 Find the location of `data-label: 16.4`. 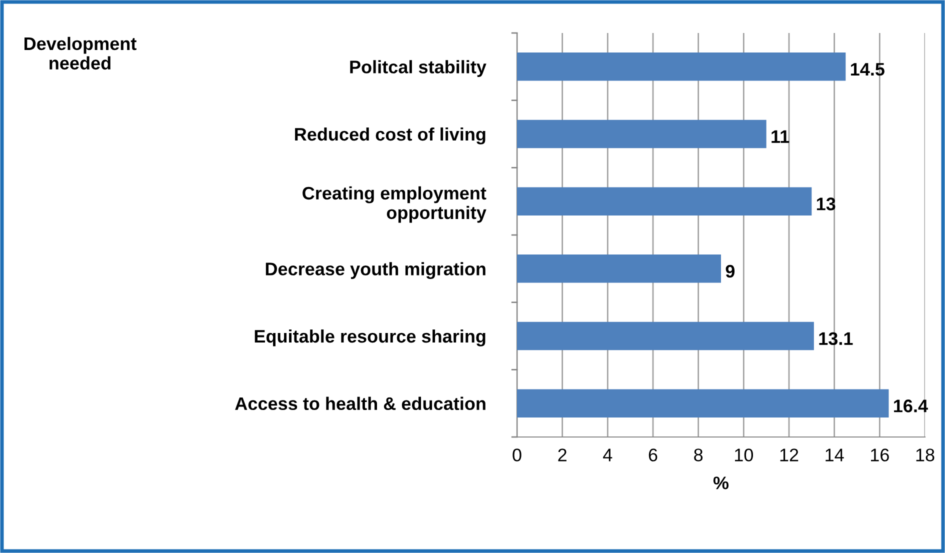

data-label: 16.4 is located at coordinates (911, 406).